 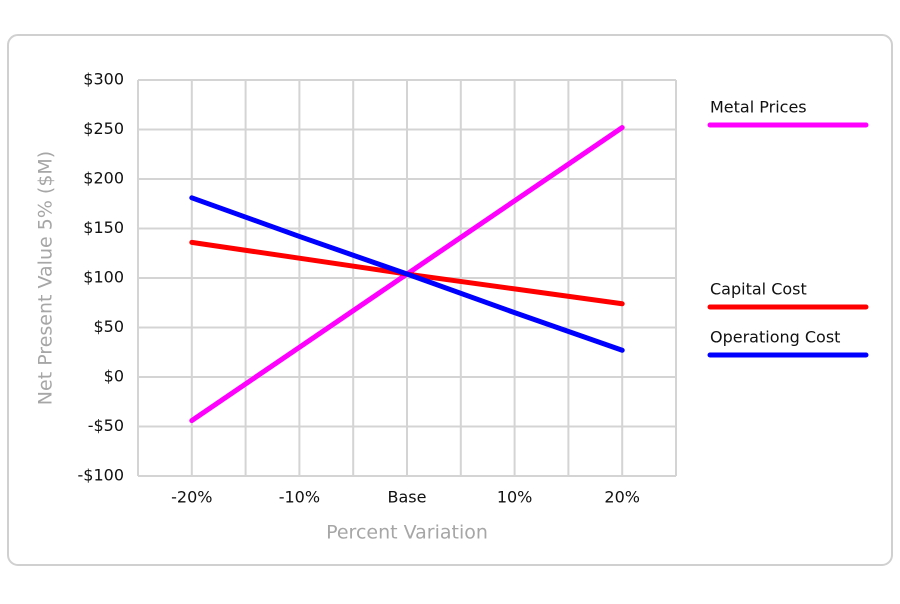 I want to click on x-tick-label: Base, so click(x=407, y=497).